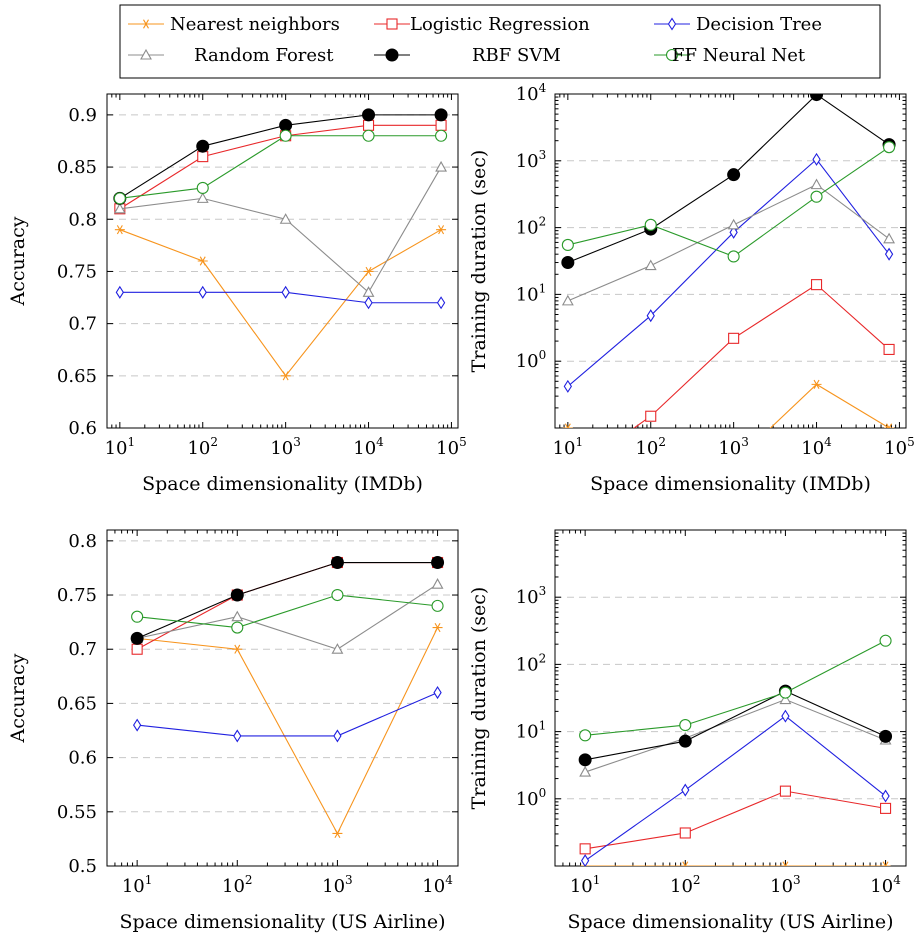  Describe the element at coordinates (77, 812) in the screenshot. I see `y-tick-label: 0.55` at that location.